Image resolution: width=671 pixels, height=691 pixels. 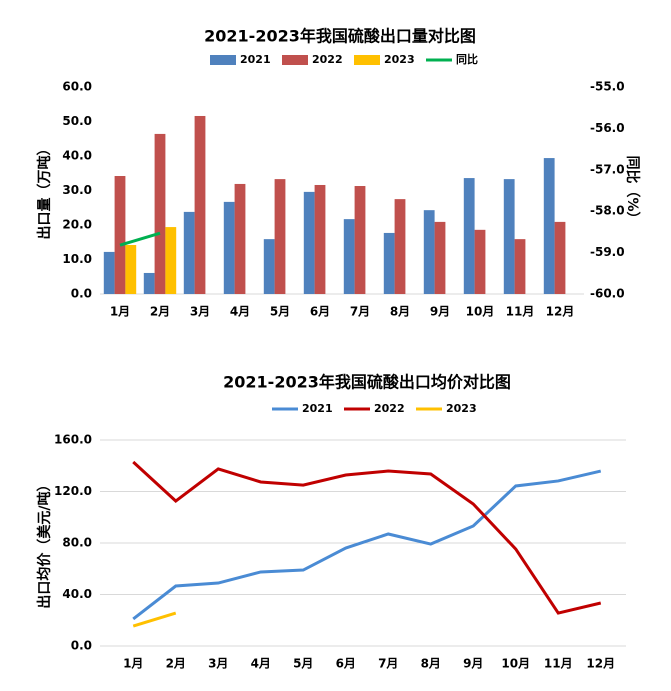 I want to click on y-axis-label: 出口均价（美元/吨）, so click(x=44, y=542).